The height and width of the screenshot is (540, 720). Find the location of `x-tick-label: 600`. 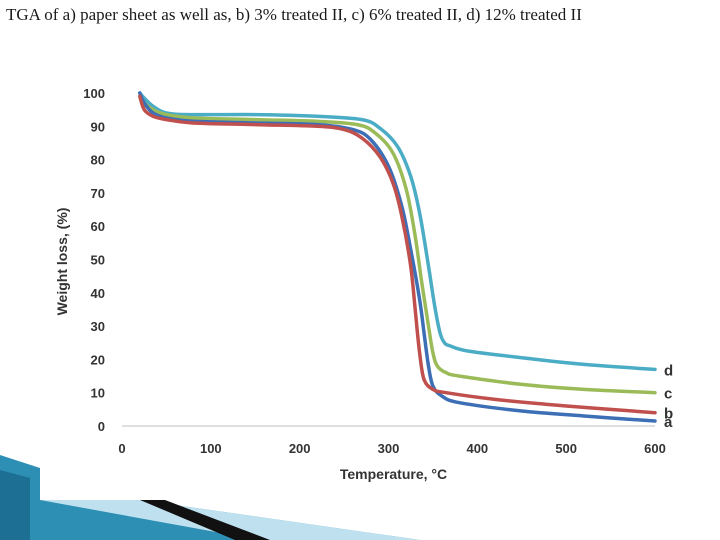

x-tick-label: 600 is located at coordinates (655, 448).